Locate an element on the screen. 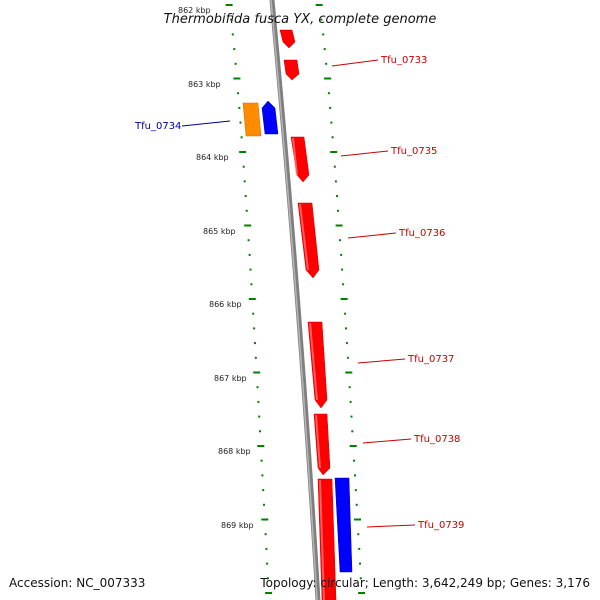 This screenshot has height=600, width=600. gene-label-tfu-0737: Tfu_0737 is located at coordinates (430, 359).